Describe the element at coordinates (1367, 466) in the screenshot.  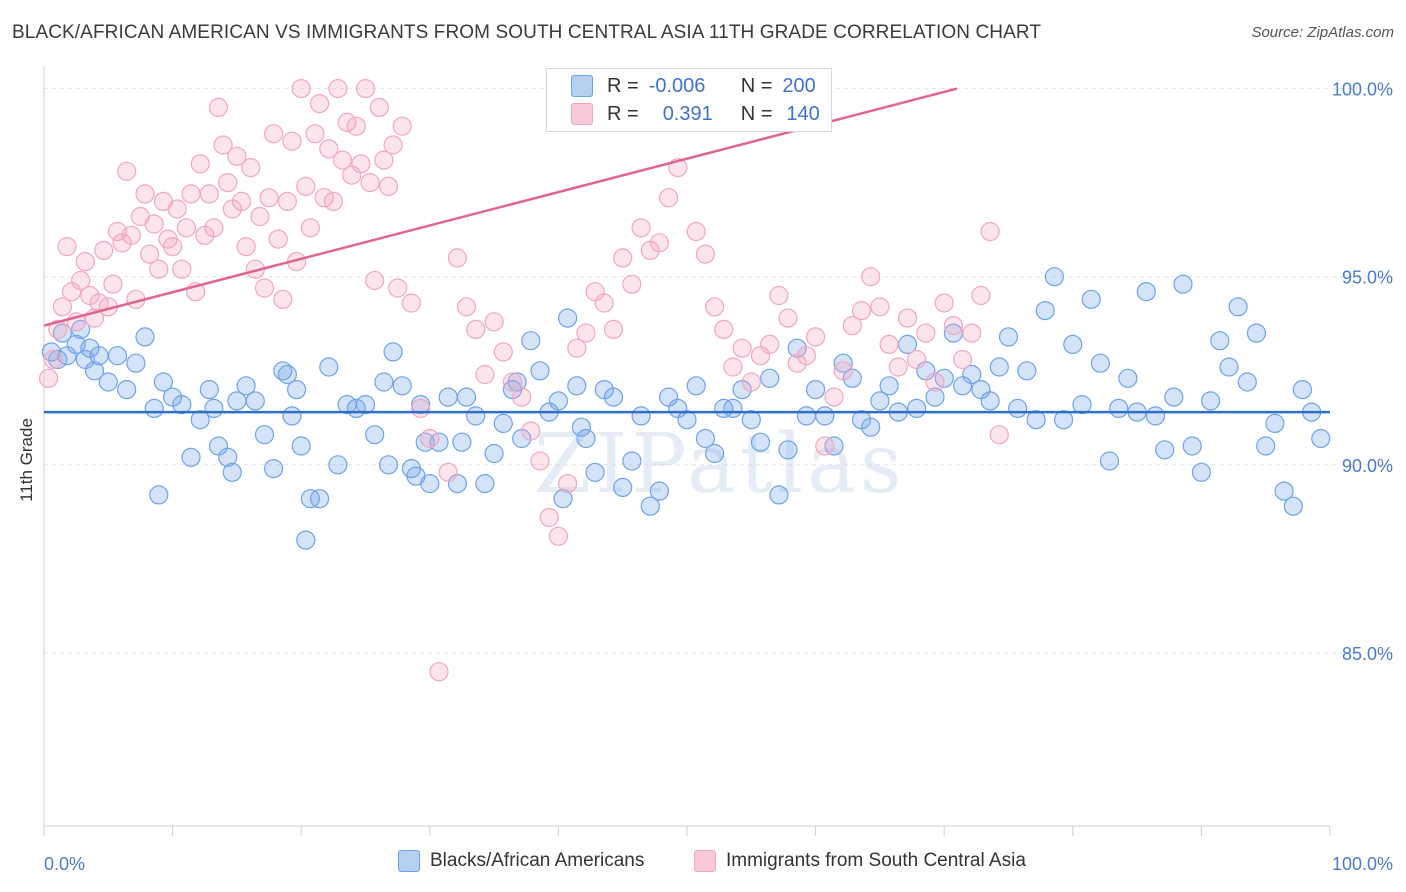
I see `y-tick-label: 90.0%` at that location.